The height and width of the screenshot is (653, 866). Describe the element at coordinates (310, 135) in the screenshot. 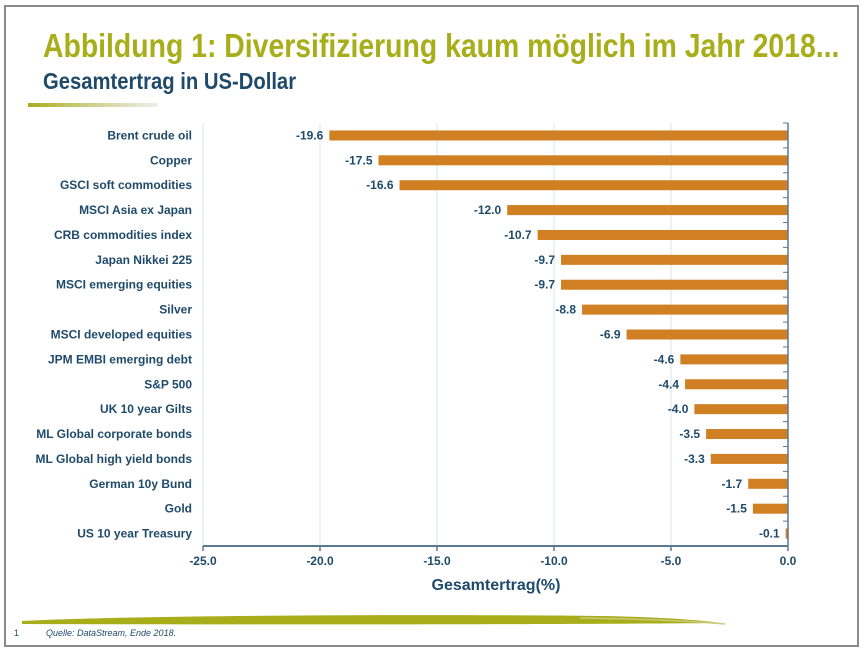

I see `value-label: -19.6` at that location.